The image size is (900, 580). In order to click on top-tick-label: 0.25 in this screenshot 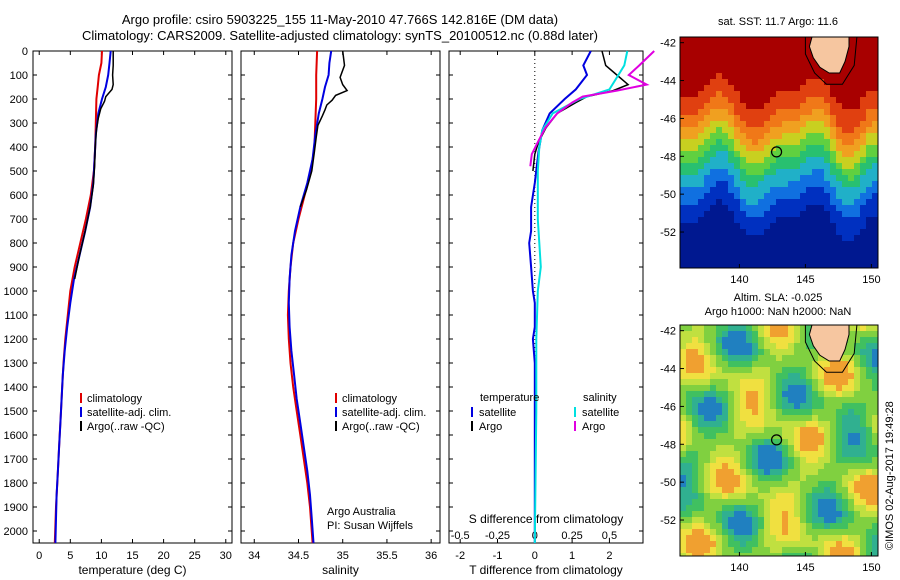, I will do `click(571, 536)`.